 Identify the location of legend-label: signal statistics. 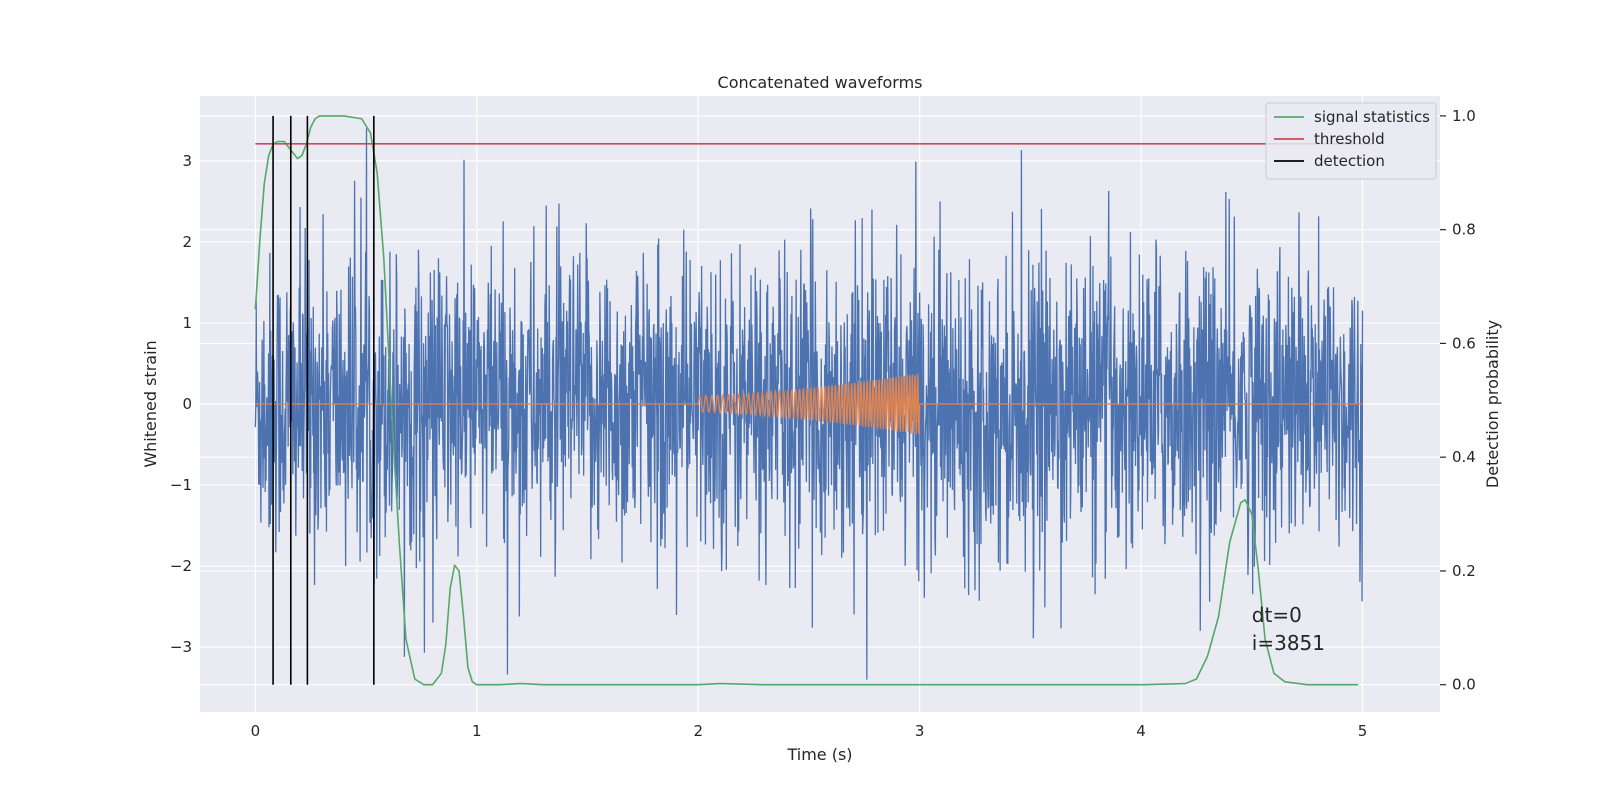
(1372, 117).